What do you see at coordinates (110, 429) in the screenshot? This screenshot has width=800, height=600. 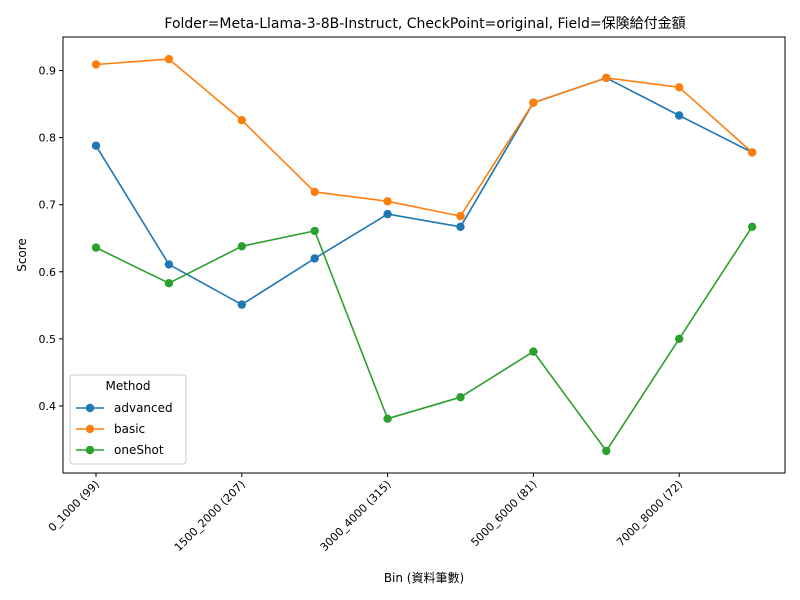 I see `legend-item-basic: basic` at bounding box center [110, 429].